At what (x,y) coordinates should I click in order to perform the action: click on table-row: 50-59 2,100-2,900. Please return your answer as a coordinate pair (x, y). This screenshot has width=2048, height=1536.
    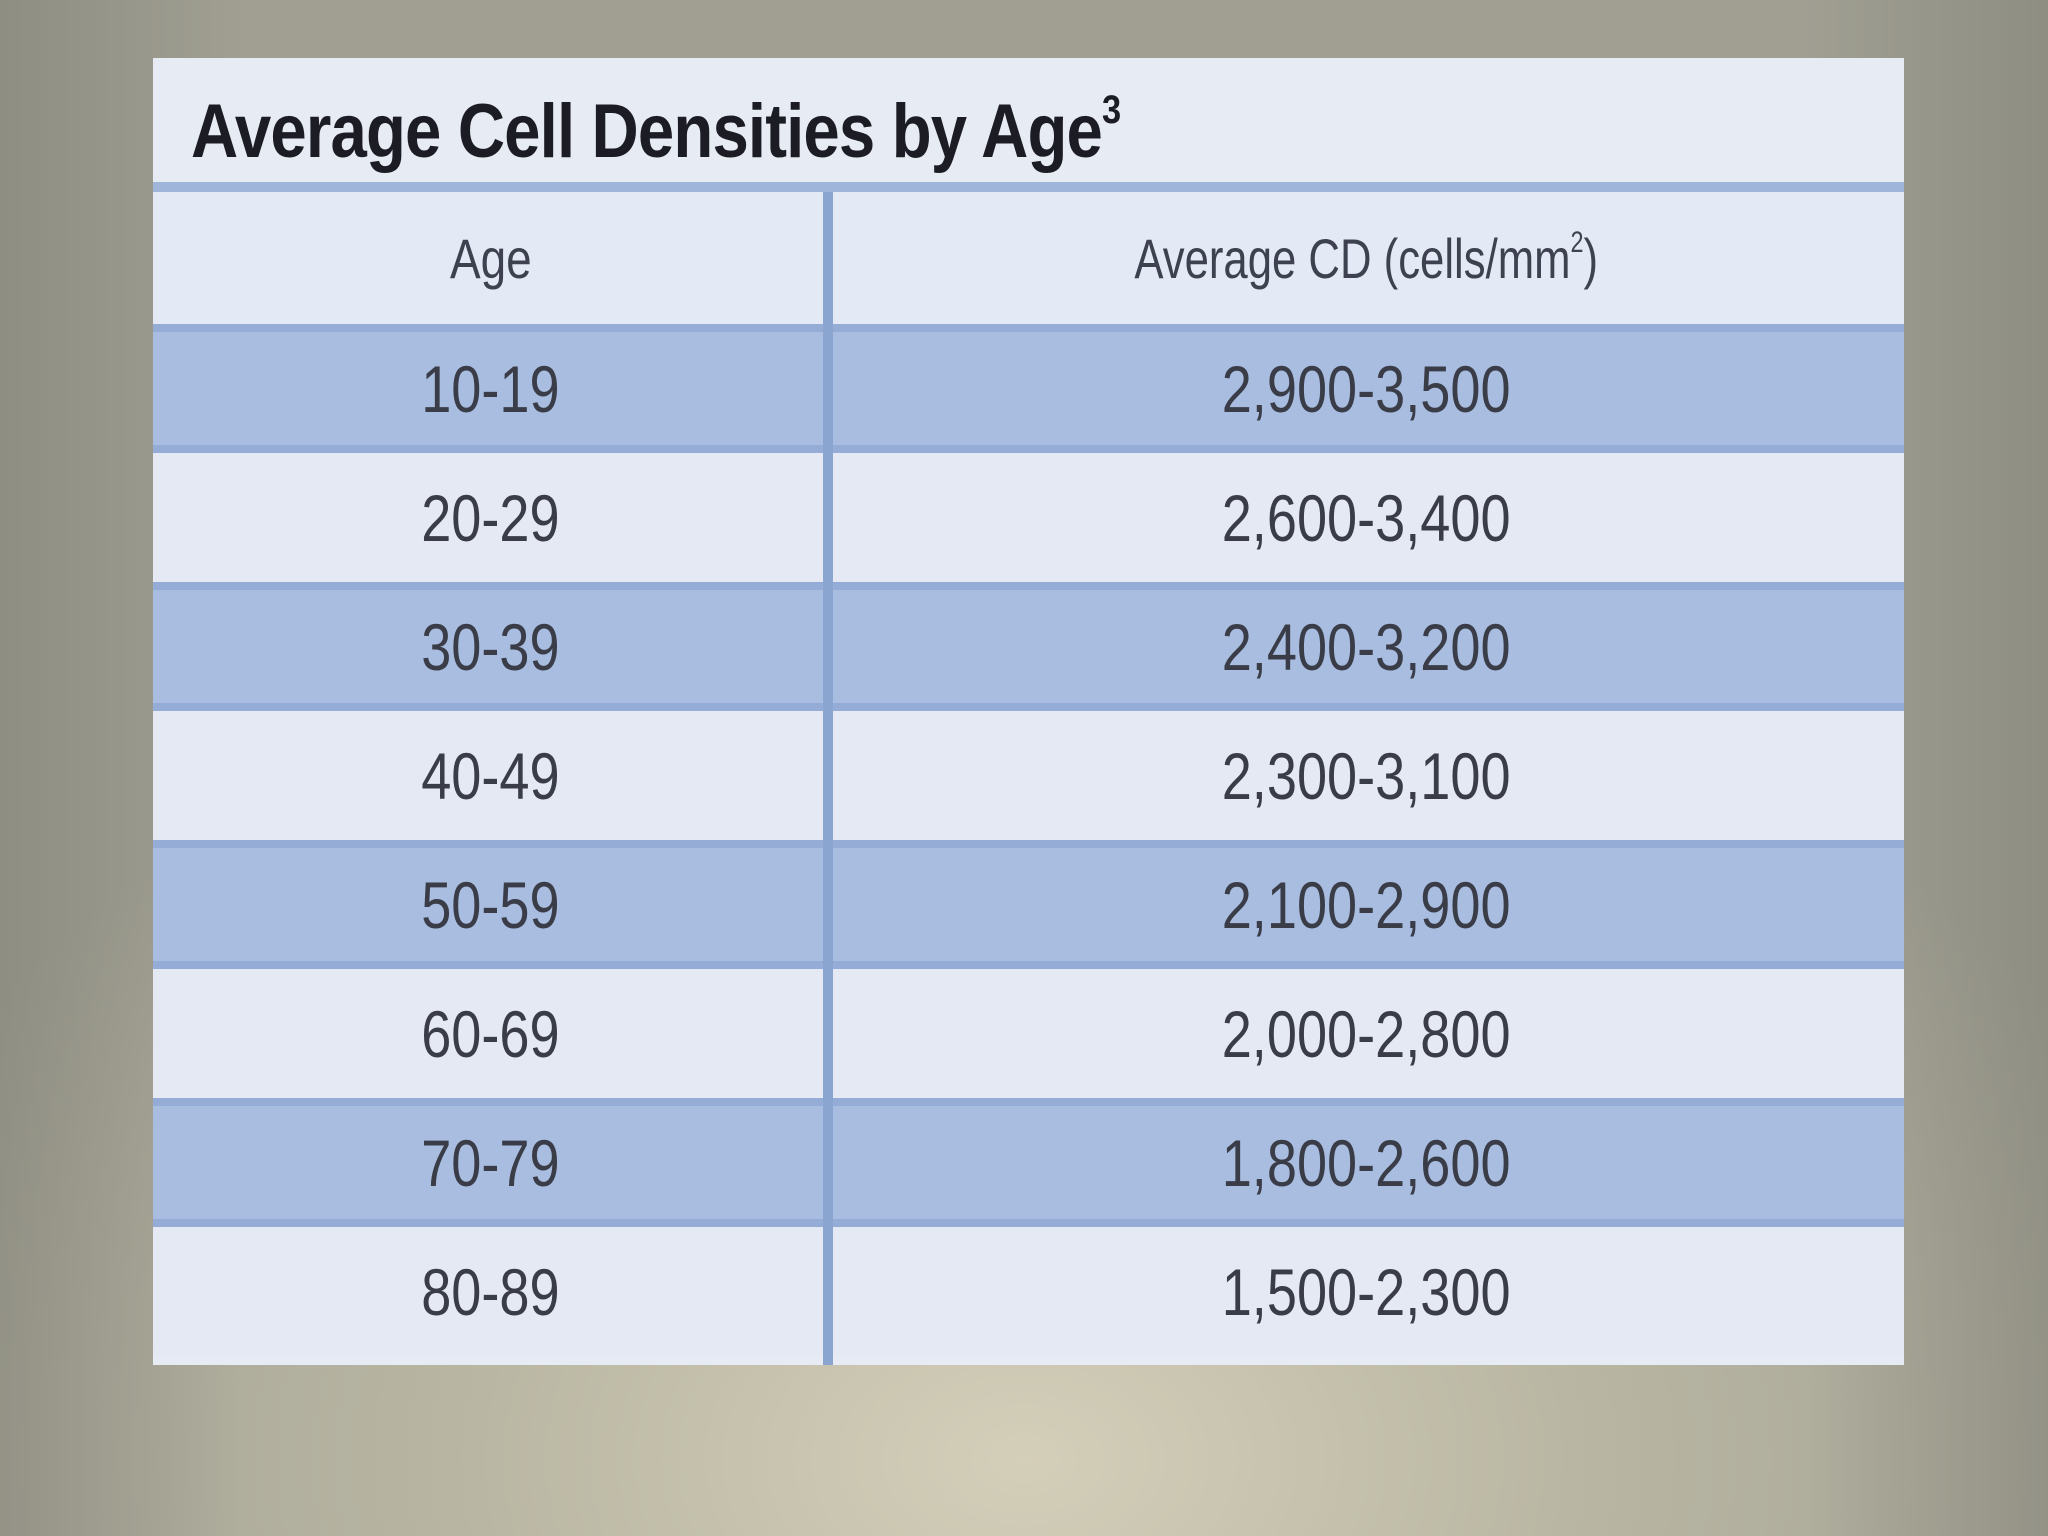
    Looking at the image, I should click on (1028, 904).